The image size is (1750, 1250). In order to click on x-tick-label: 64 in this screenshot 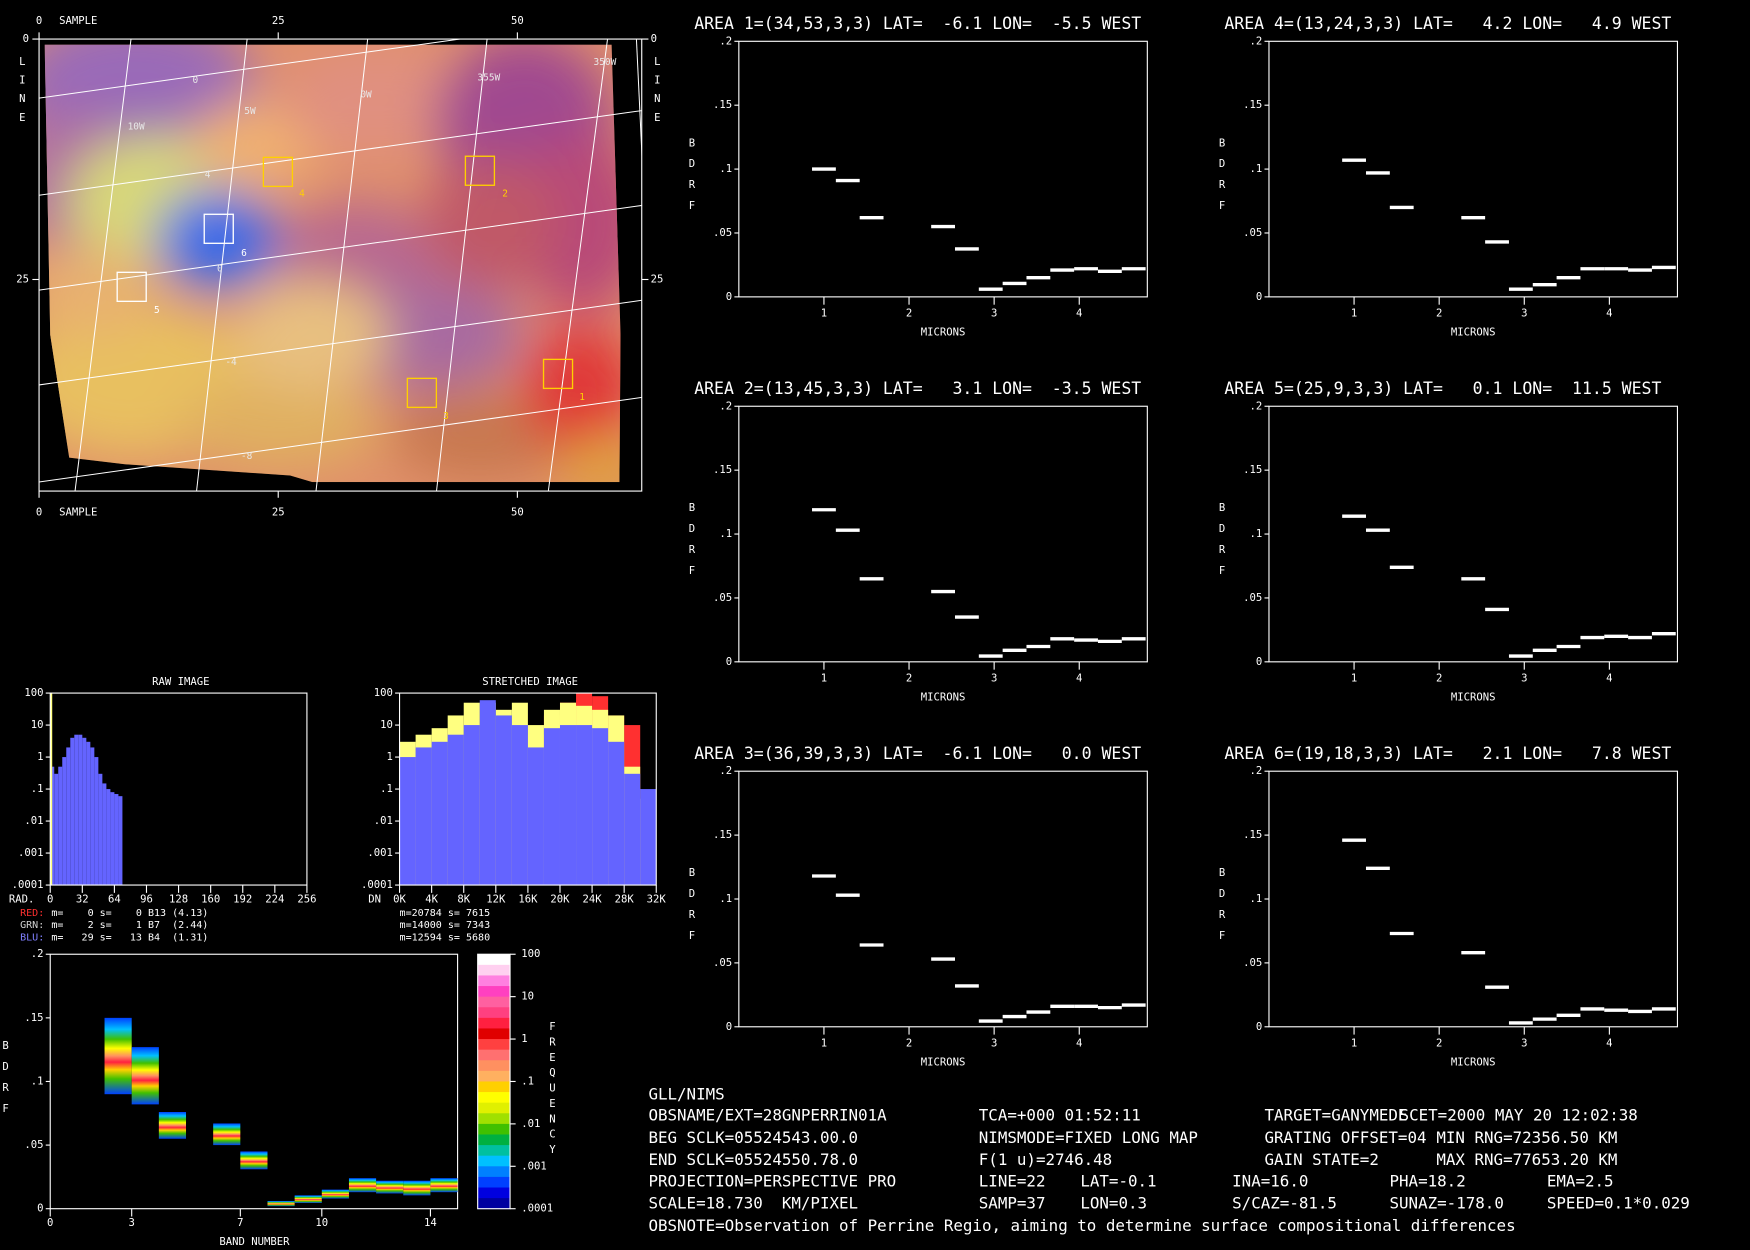, I will do `click(114, 900)`.